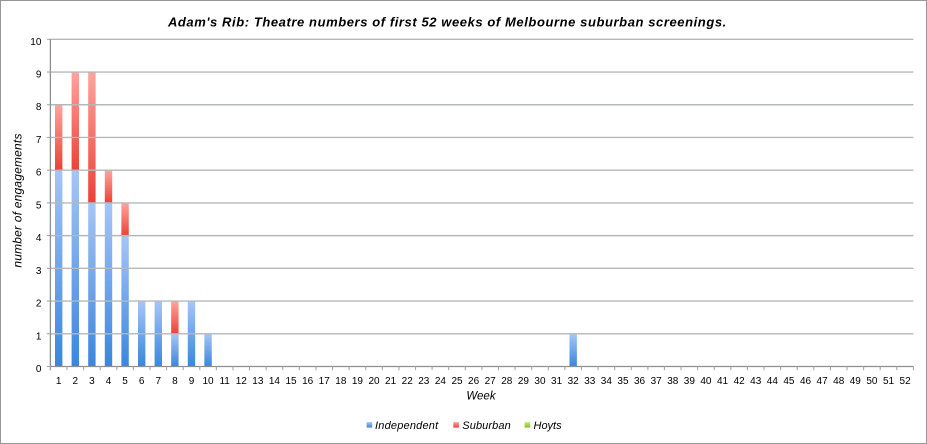 The width and height of the screenshot is (927, 444). Describe the element at coordinates (590, 381) in the screenshot. I see `svg-text: 33` at that location.